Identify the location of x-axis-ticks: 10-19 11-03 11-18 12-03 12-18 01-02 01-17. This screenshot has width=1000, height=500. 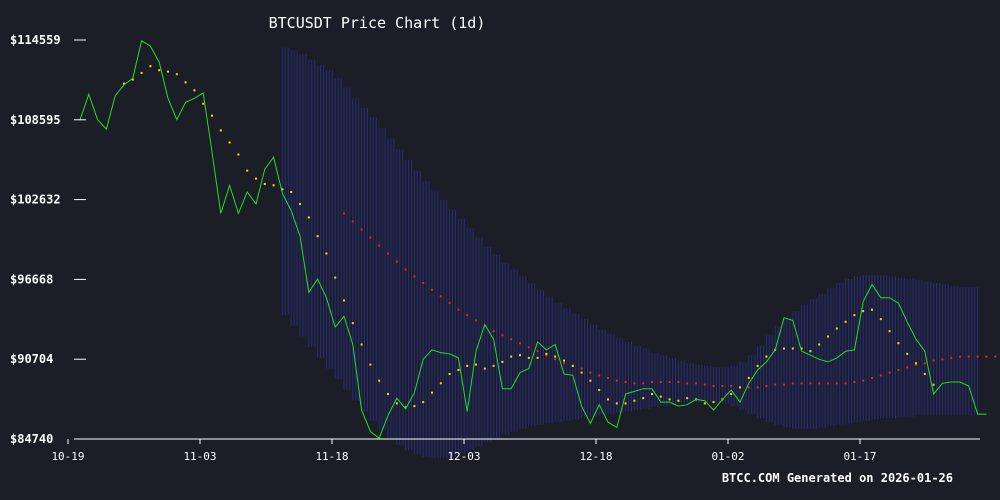
(464, 451).